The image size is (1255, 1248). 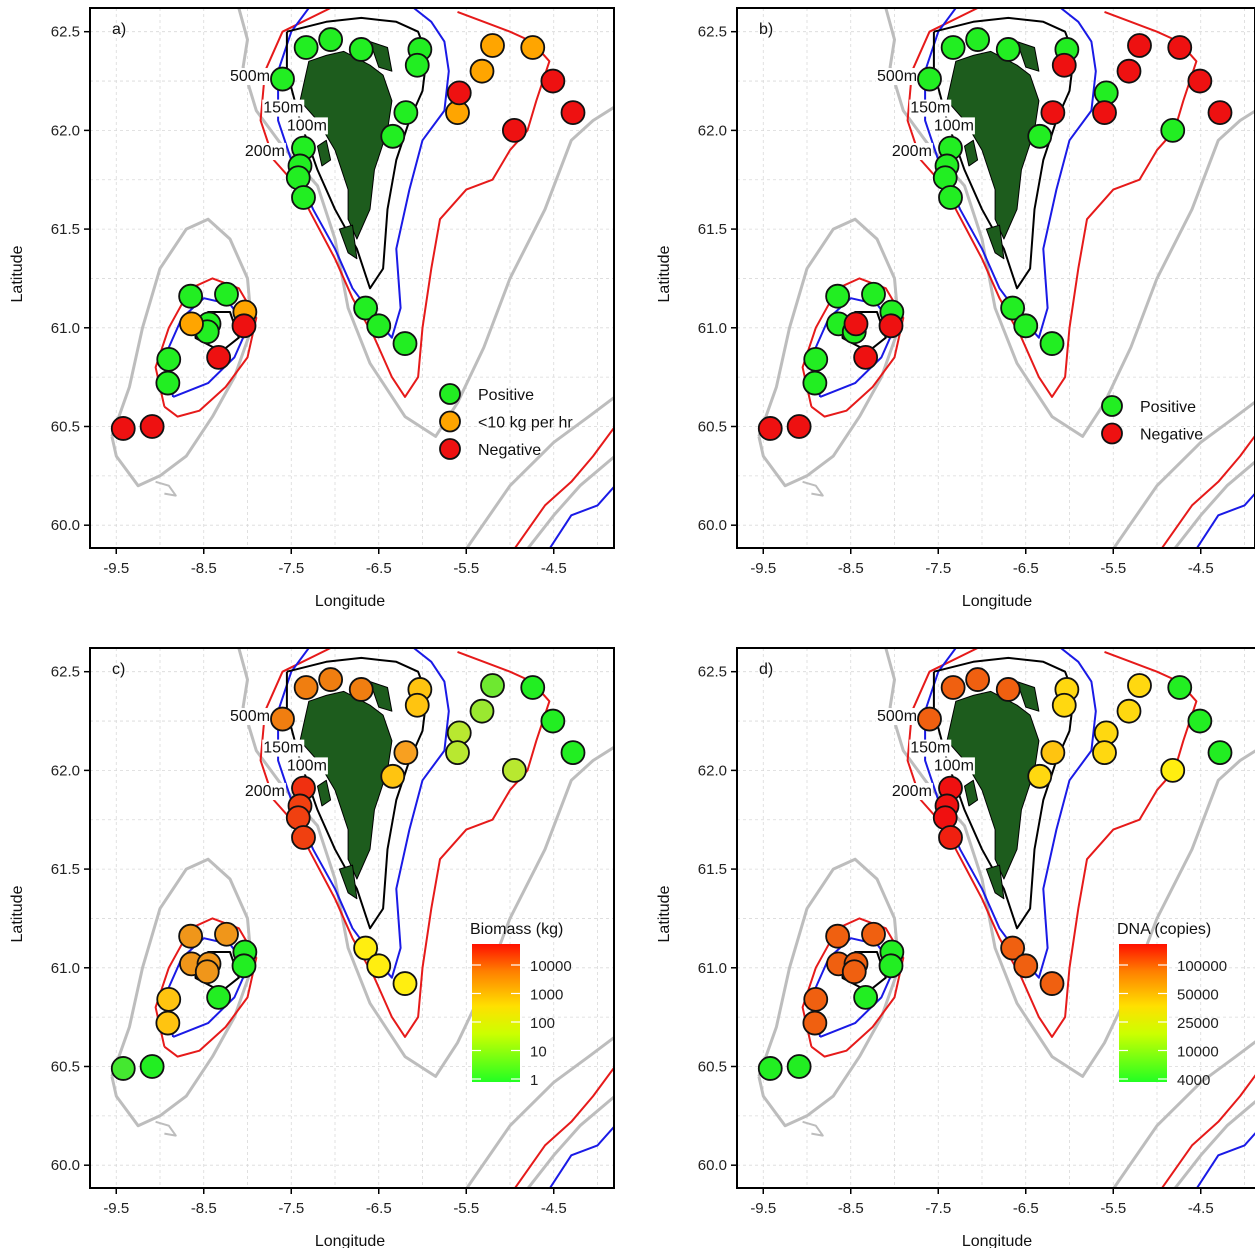 I want to click on x-tick-label: -8.5, so click(x=851, y=568).